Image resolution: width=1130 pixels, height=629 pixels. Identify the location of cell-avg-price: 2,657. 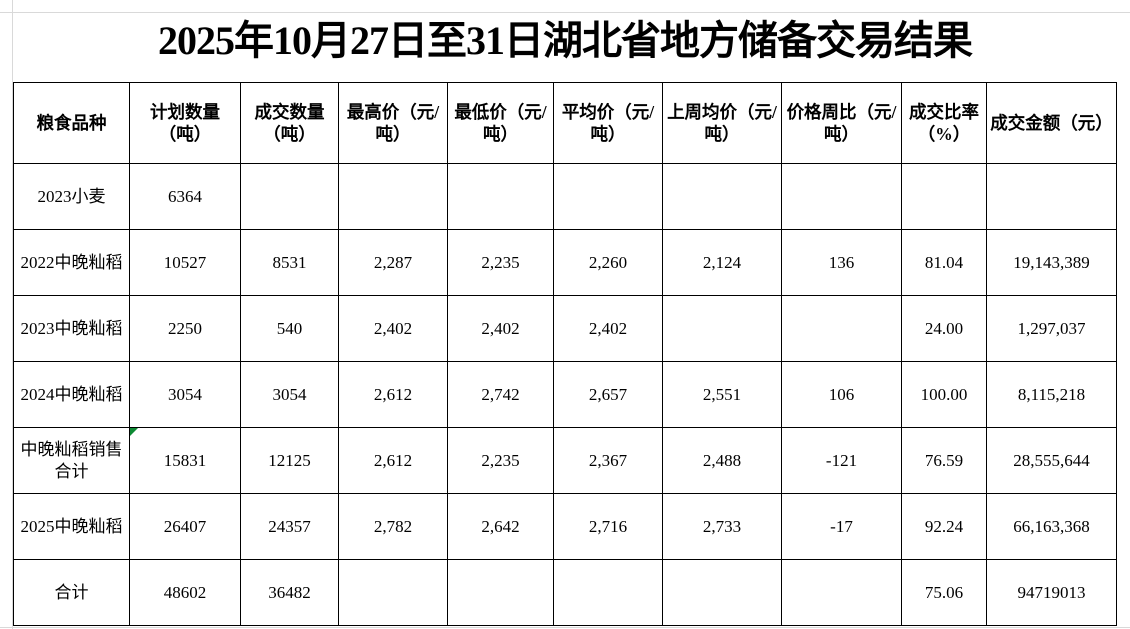
(608, 394).